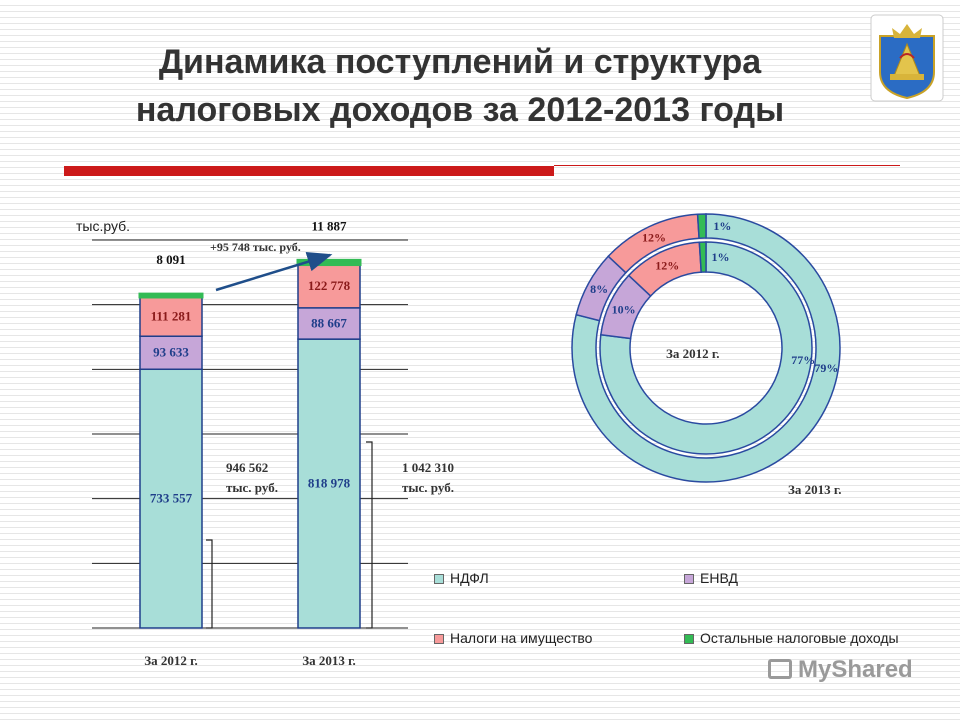 The image size is (960, 720). Describe the element at coordinates (428, 487) in the screenshot. I see `total-2013-unit: тыс. руб.` at that location.